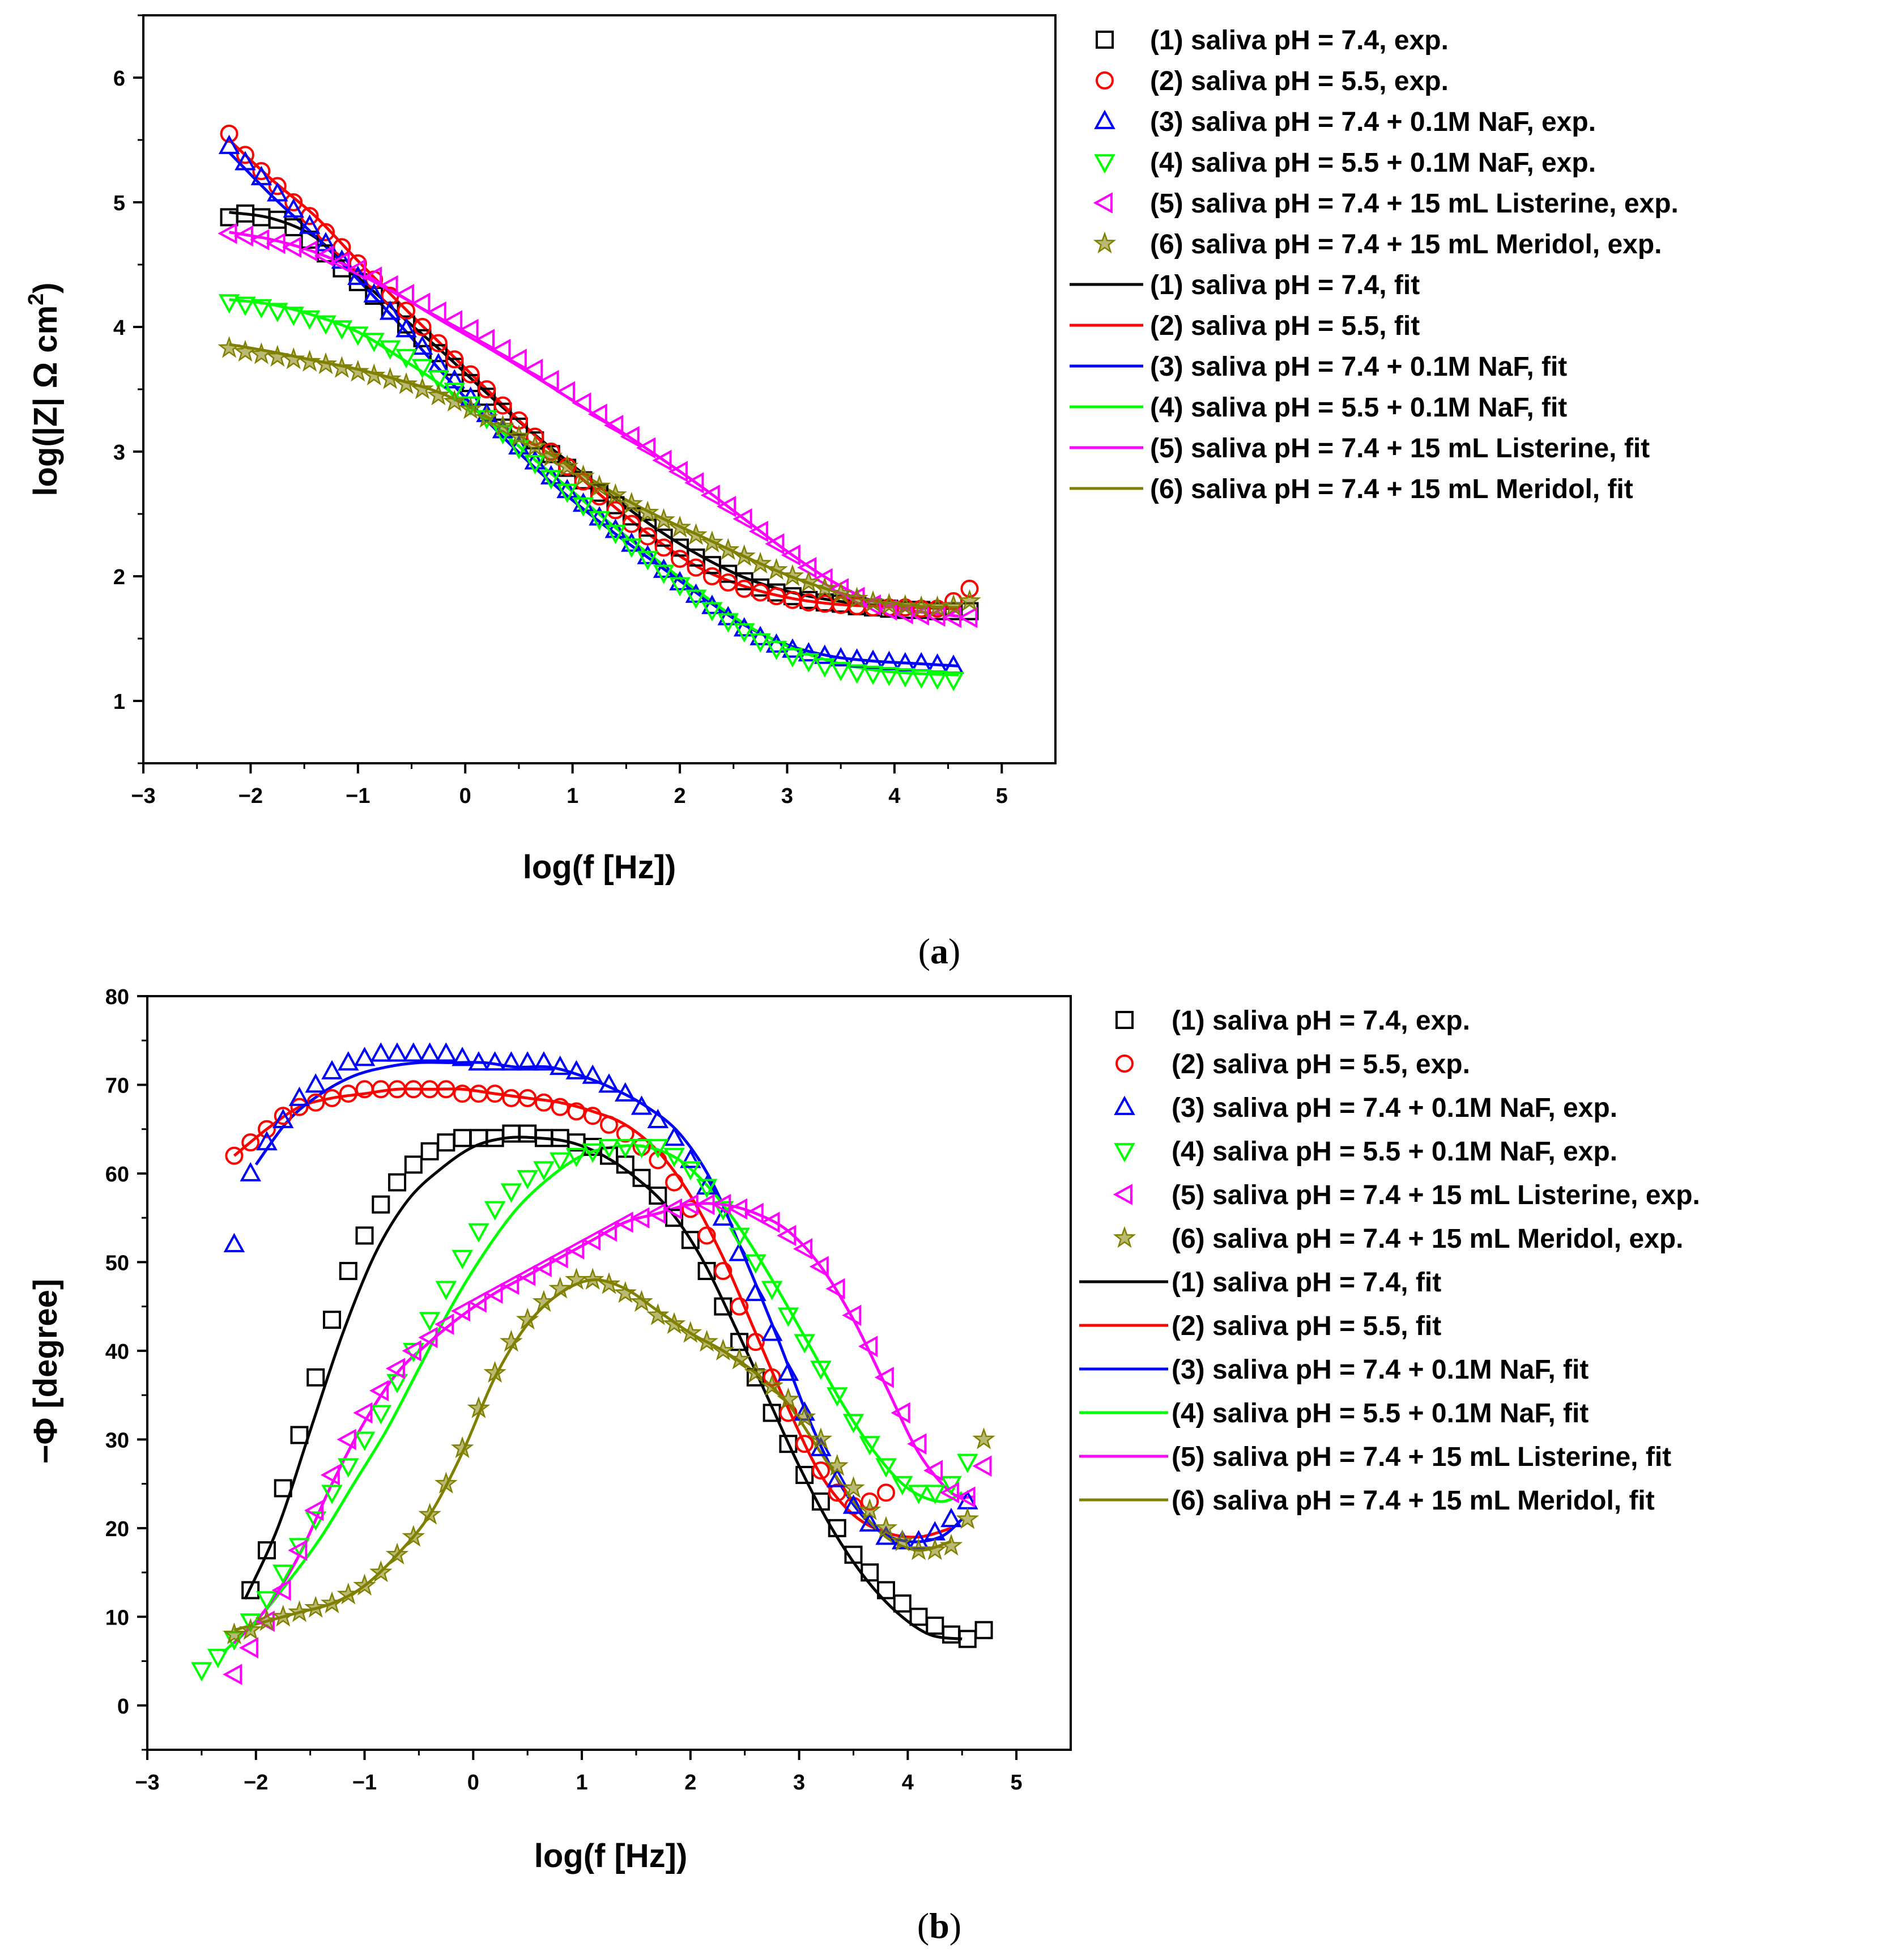  I want to click on a-y-tick-label: 2, so click(119, 577).